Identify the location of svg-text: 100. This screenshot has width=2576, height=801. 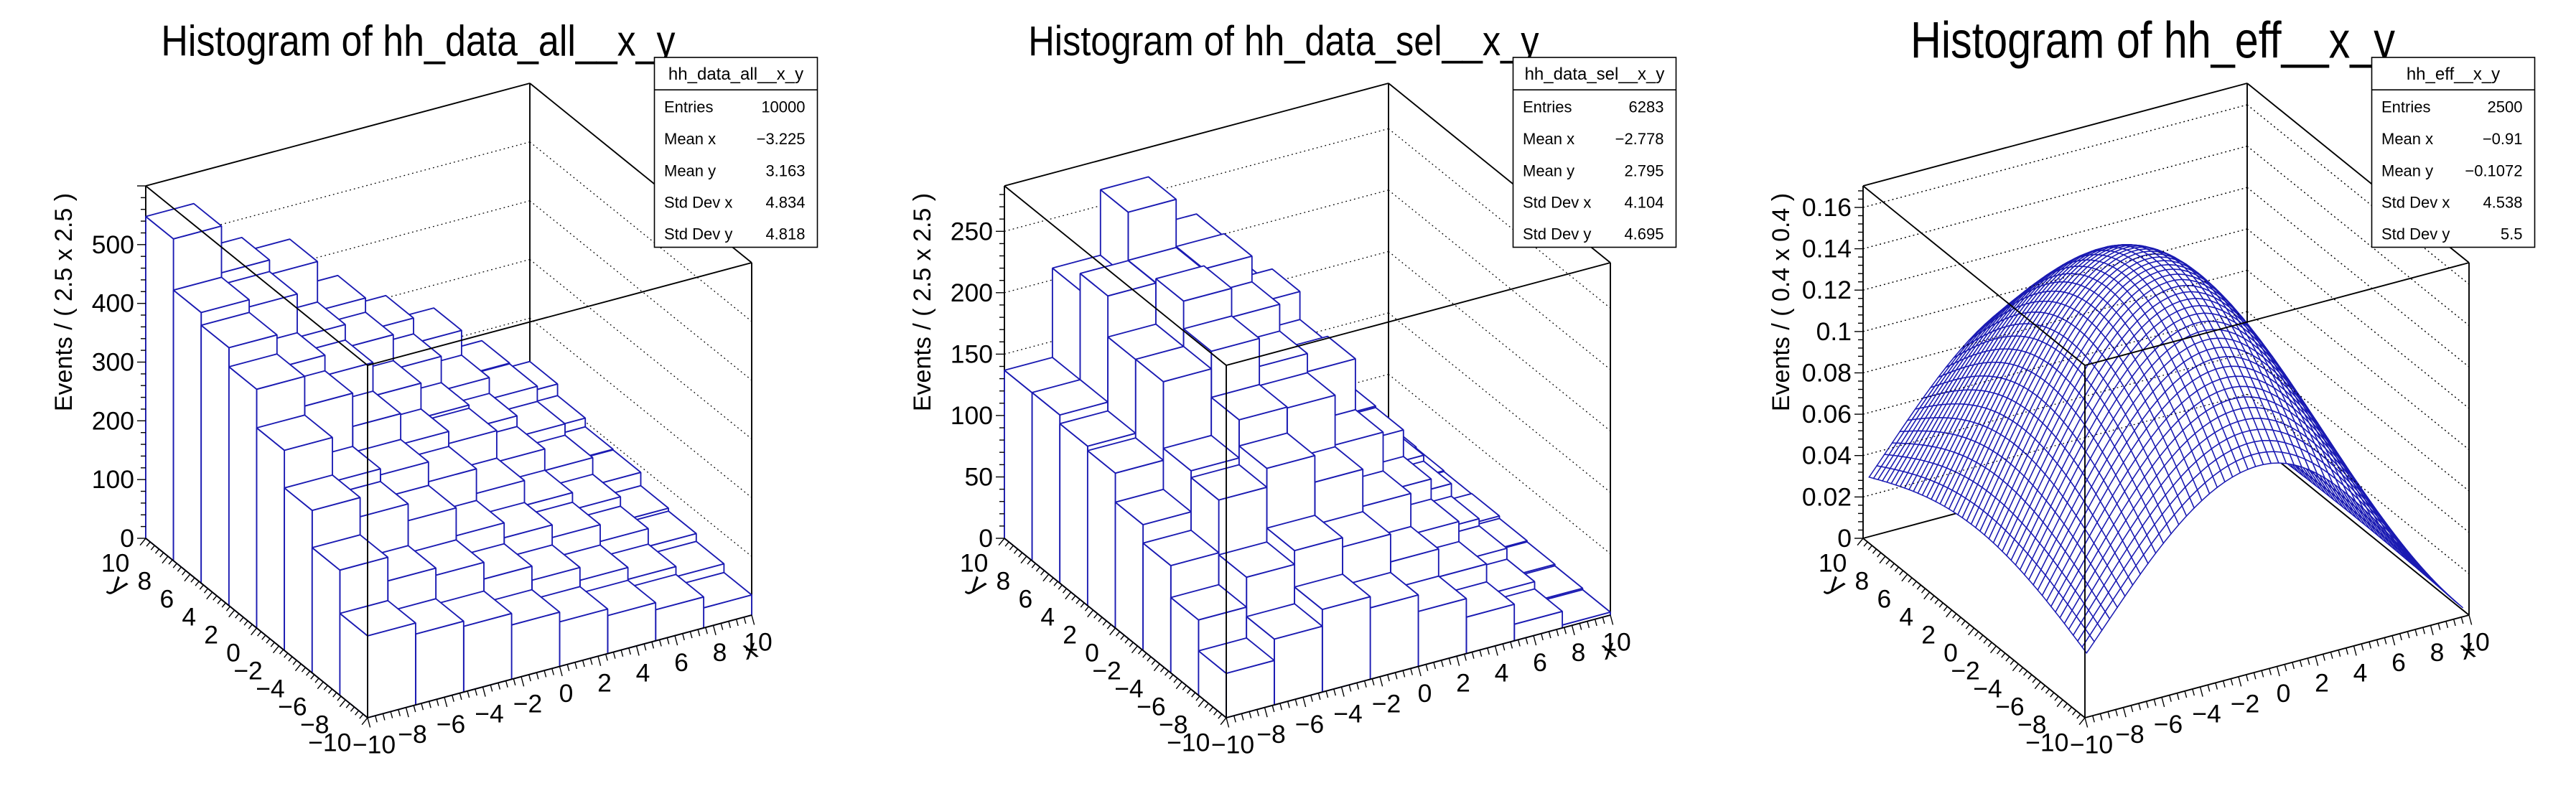
(972, 416).